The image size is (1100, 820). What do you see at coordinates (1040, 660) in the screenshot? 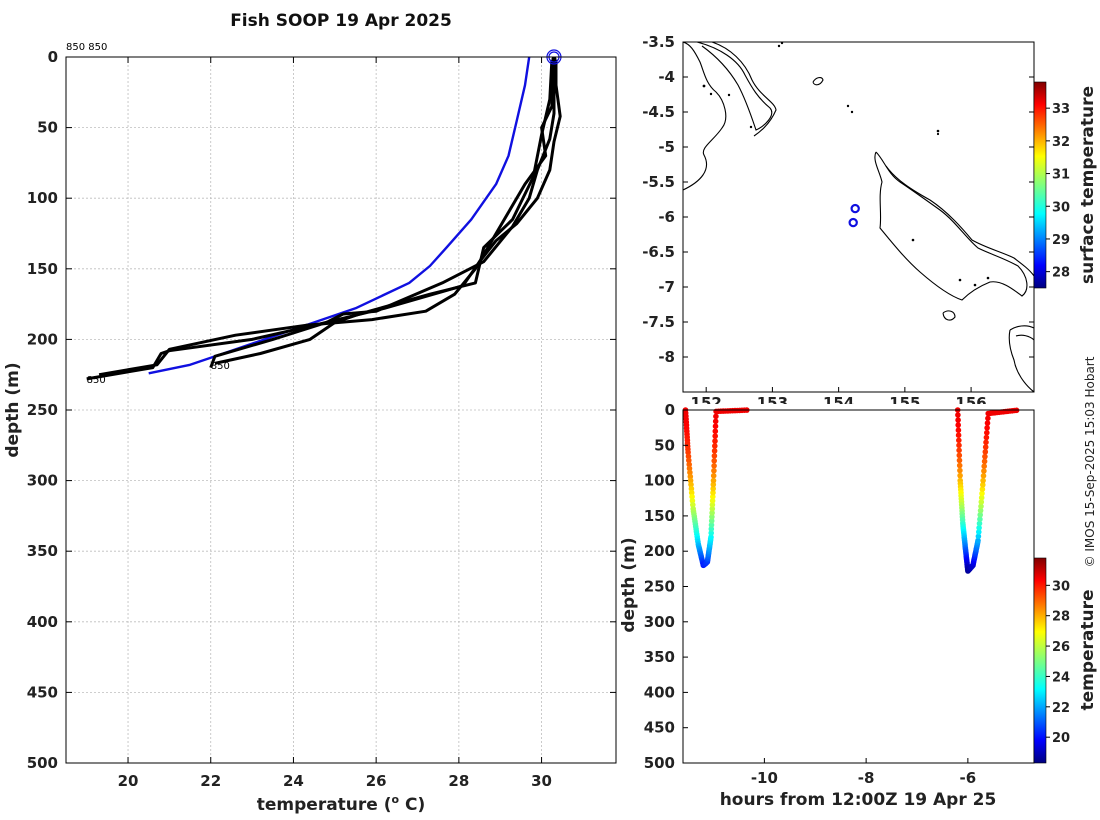
I see `depth-time-colorbar` at bounding box center [1040, 660].